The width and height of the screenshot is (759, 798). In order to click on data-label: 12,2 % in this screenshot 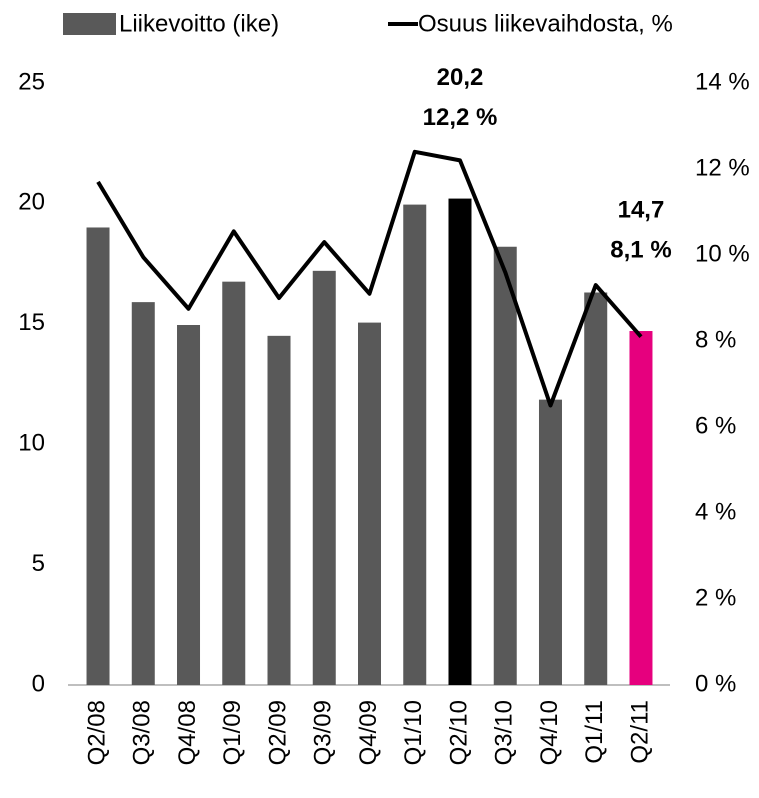, I will do `click(460, 117)`.